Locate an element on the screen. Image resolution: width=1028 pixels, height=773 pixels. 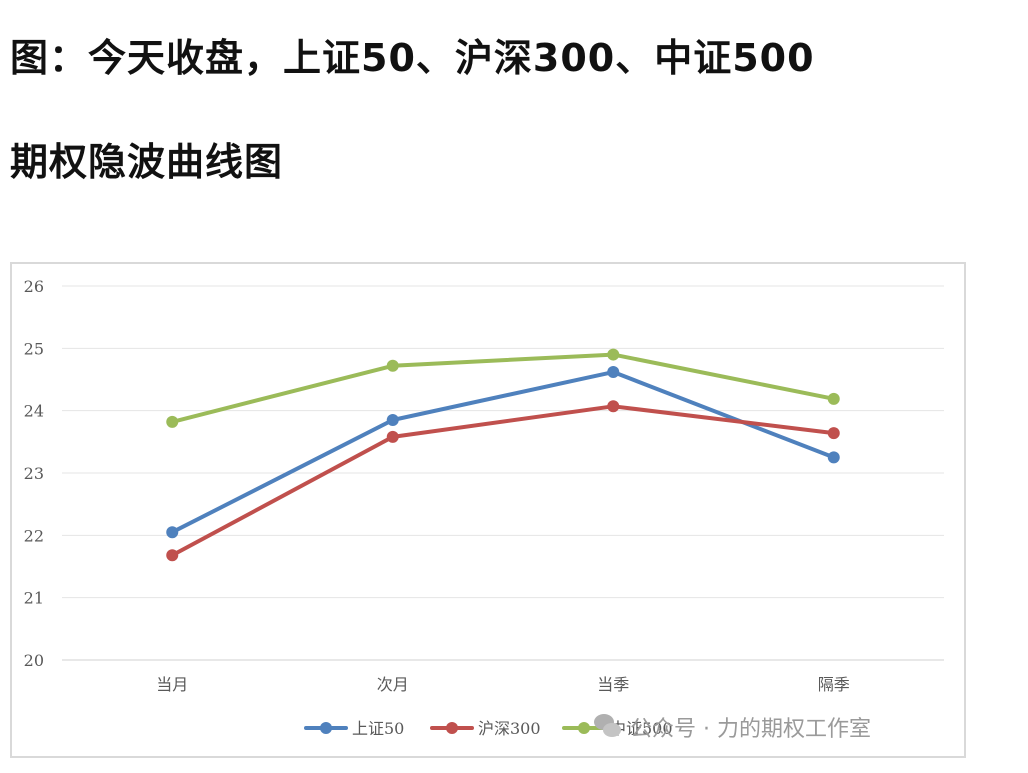
x-tick-label: 当月 is located at coordinates (172, 684).